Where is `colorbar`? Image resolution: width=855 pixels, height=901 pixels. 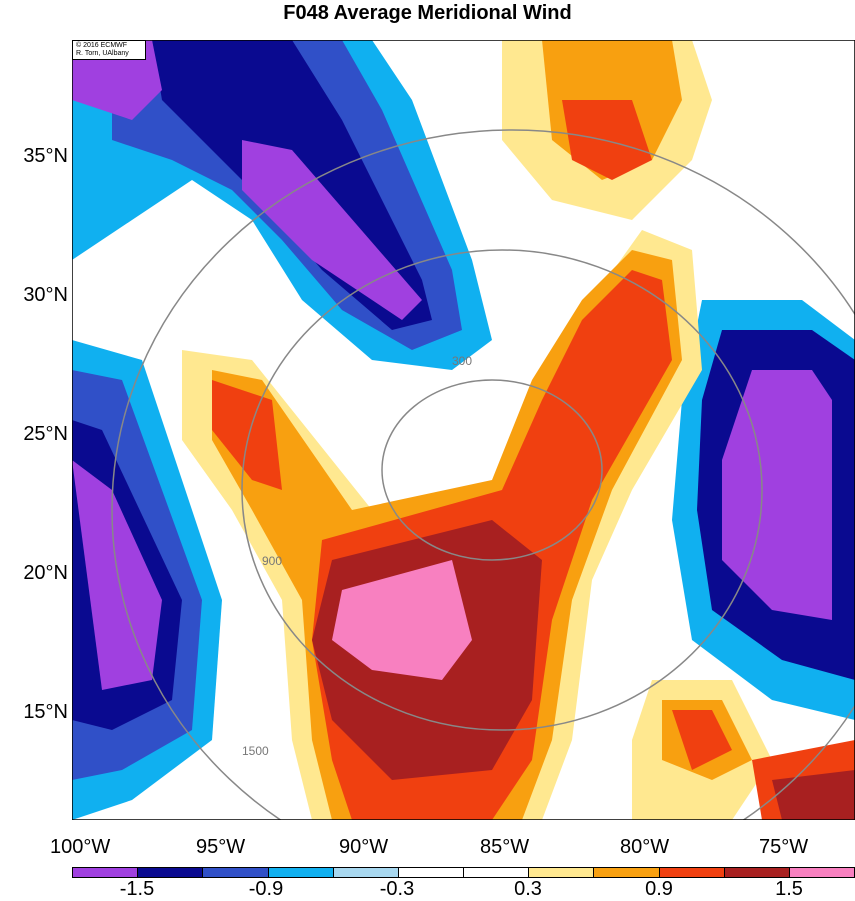 colorbar is located at coordinates (463, 872).